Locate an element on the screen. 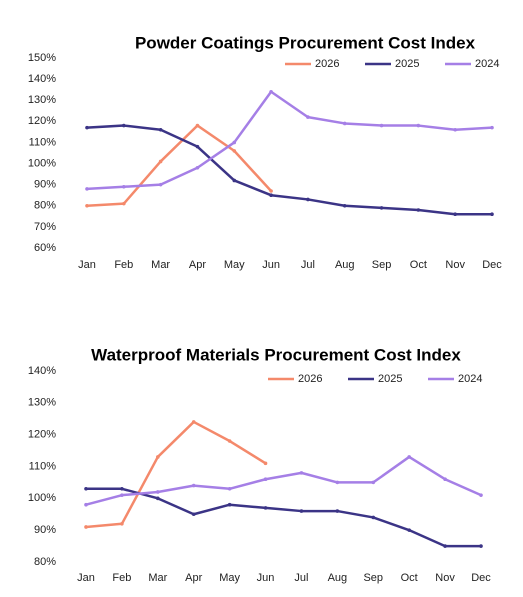 This screenshot has height=597, width=523. y-tick-label: 130% is located at coordinates (42, 100).